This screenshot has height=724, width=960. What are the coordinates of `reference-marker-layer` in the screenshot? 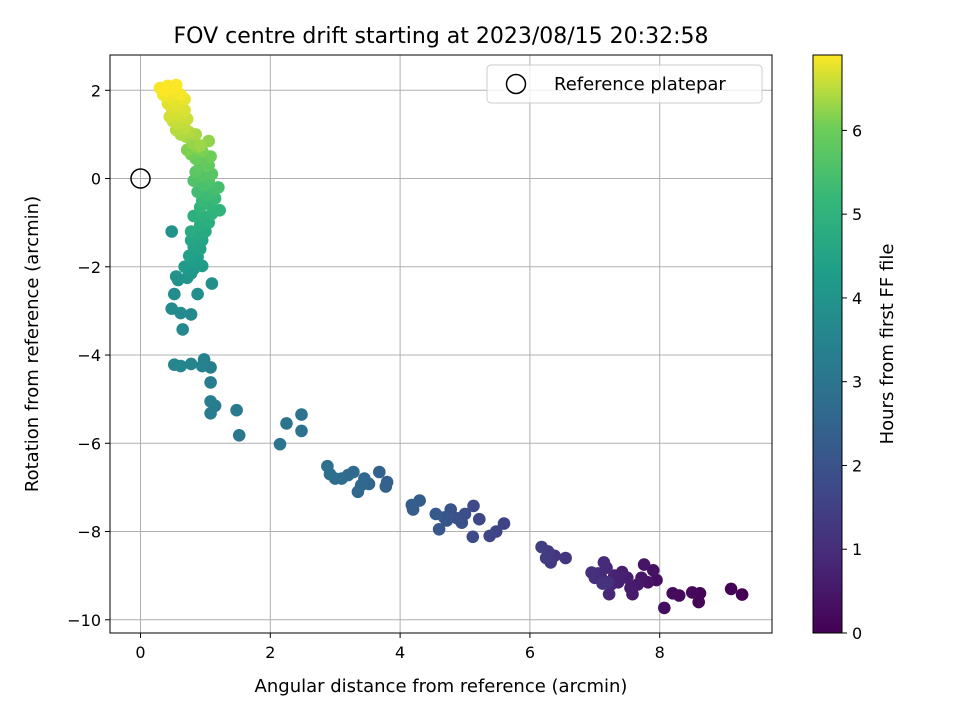 It's located at (140, 178).